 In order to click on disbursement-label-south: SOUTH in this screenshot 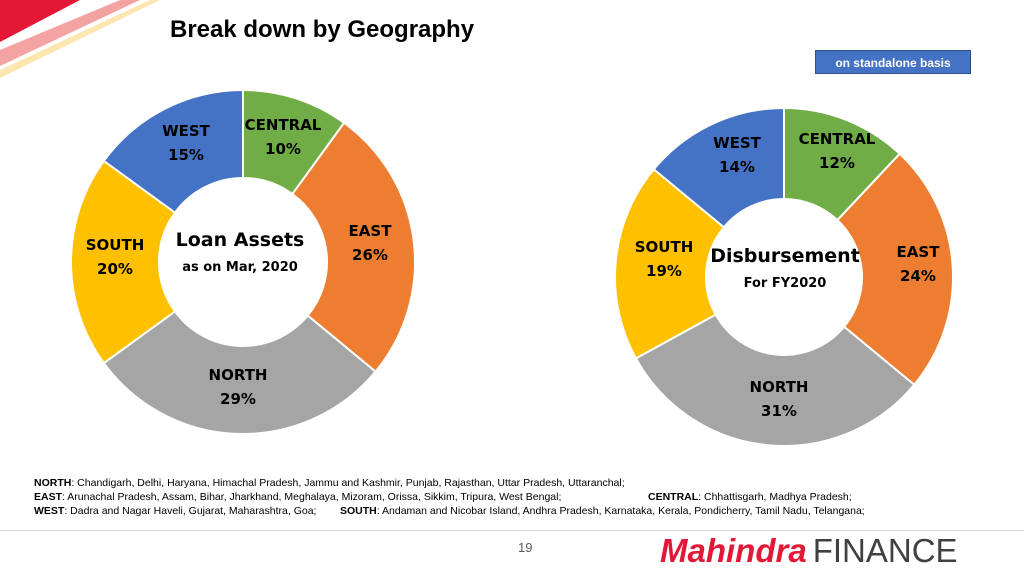, I will do `click(664, 247)`.